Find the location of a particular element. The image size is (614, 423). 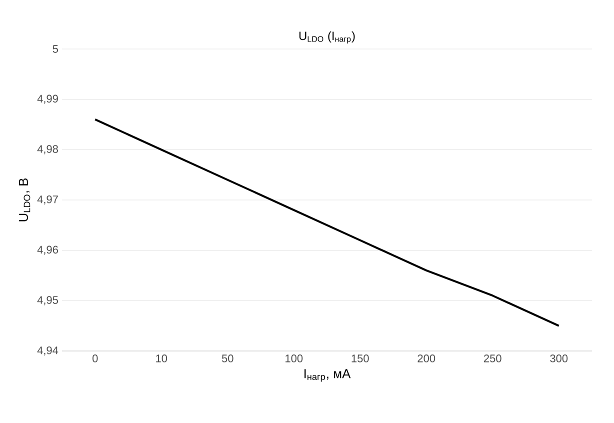

y-tick-label: 4,98 is located at coordinates (47, 149).